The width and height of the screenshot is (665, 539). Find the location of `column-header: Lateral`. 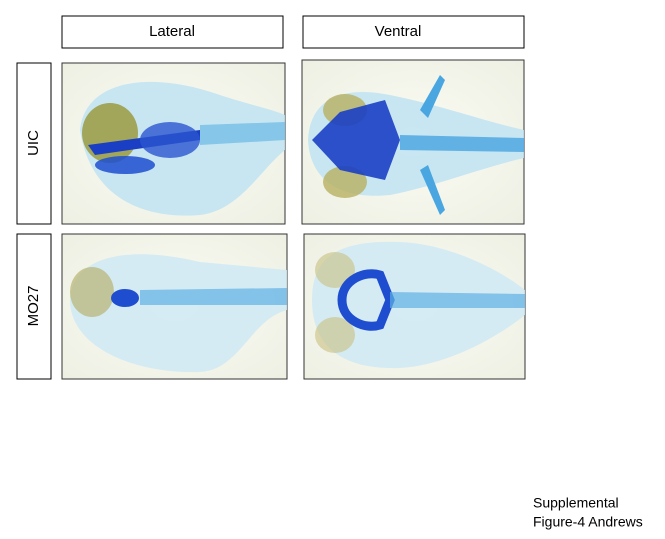

column-header: Lateral is located at coordinates (172, 31).